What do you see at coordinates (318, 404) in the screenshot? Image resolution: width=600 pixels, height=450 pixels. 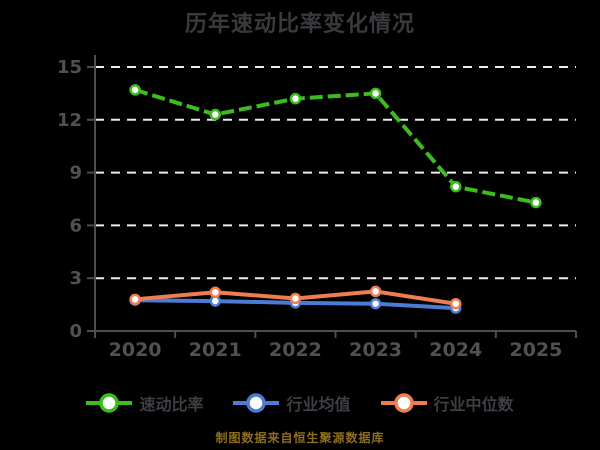 I see `legend-label: 行业均值` at bounding box center [318, 404].